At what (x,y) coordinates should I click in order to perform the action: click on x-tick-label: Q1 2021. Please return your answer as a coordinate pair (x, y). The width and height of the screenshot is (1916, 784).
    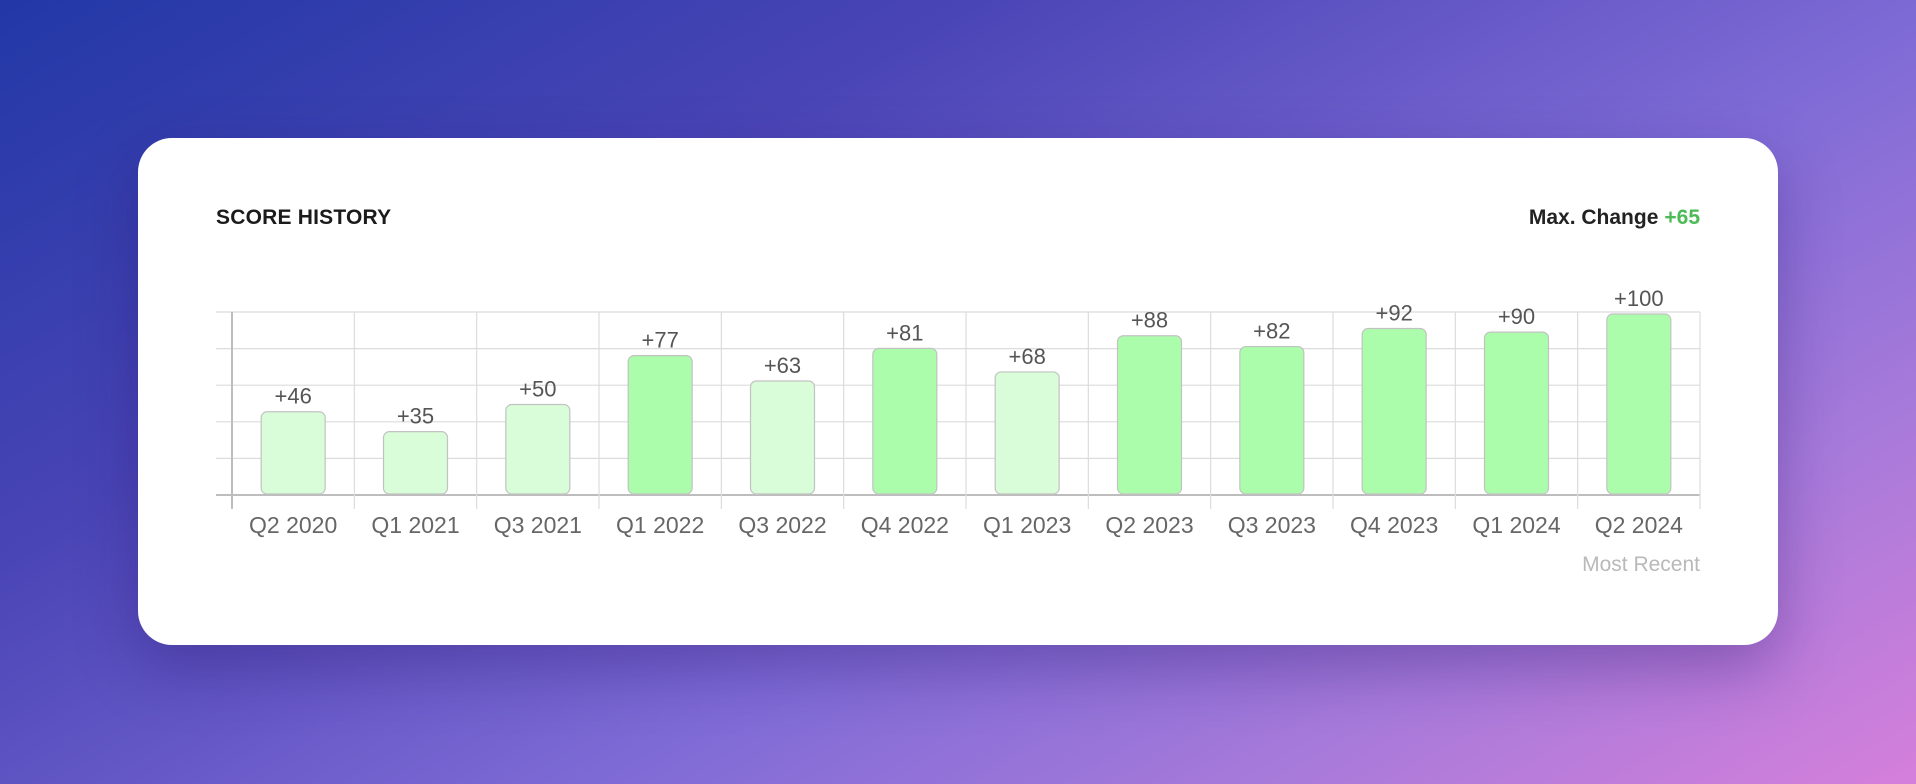
    Looking at the image, I should click on (415, 525).